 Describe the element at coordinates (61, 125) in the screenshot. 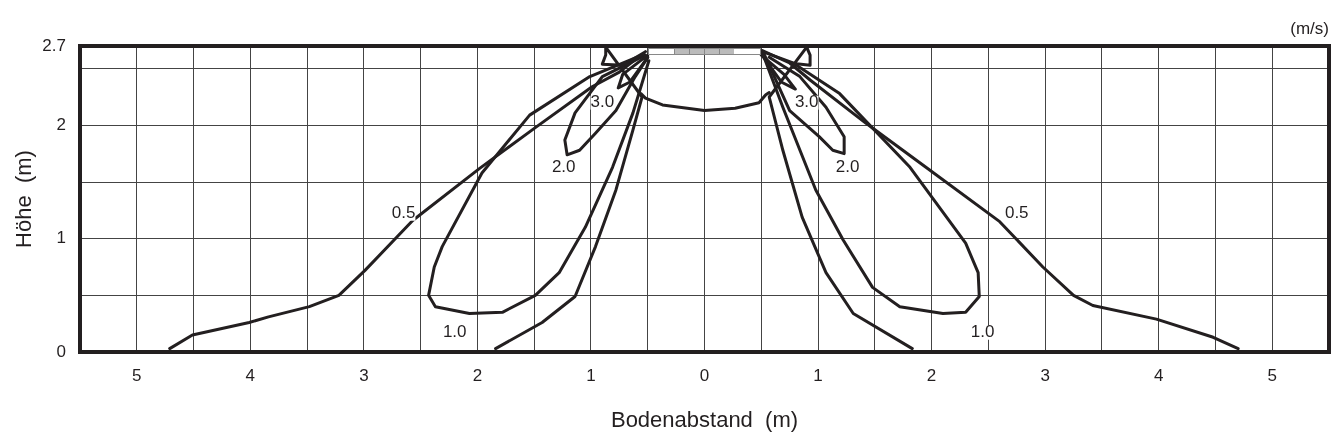

I see `y-tick-label: 2` at that location.